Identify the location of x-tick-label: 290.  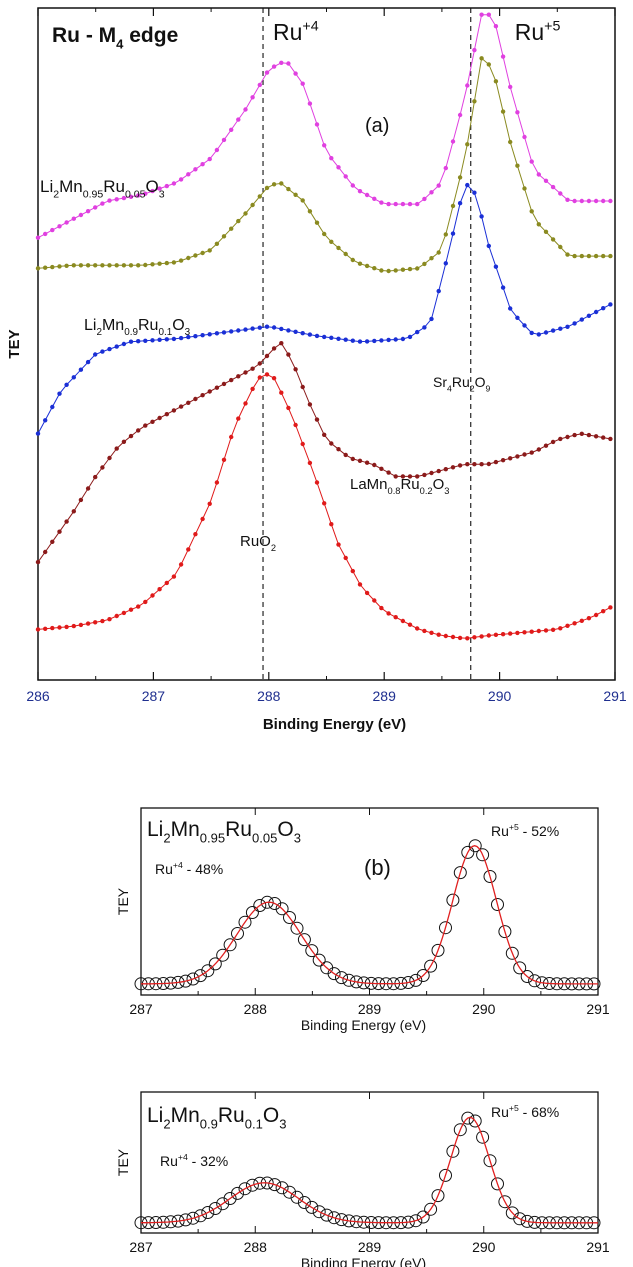
(500, 696).